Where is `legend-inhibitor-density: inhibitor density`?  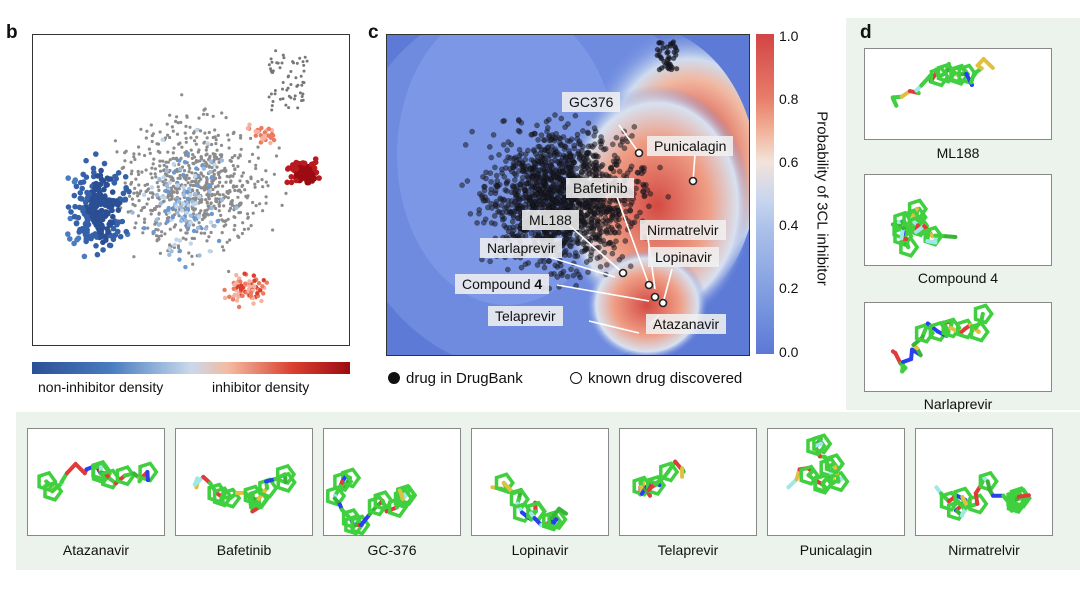
legend-inhibitor-density: inhibitor density is located at coordinates (261, 387).